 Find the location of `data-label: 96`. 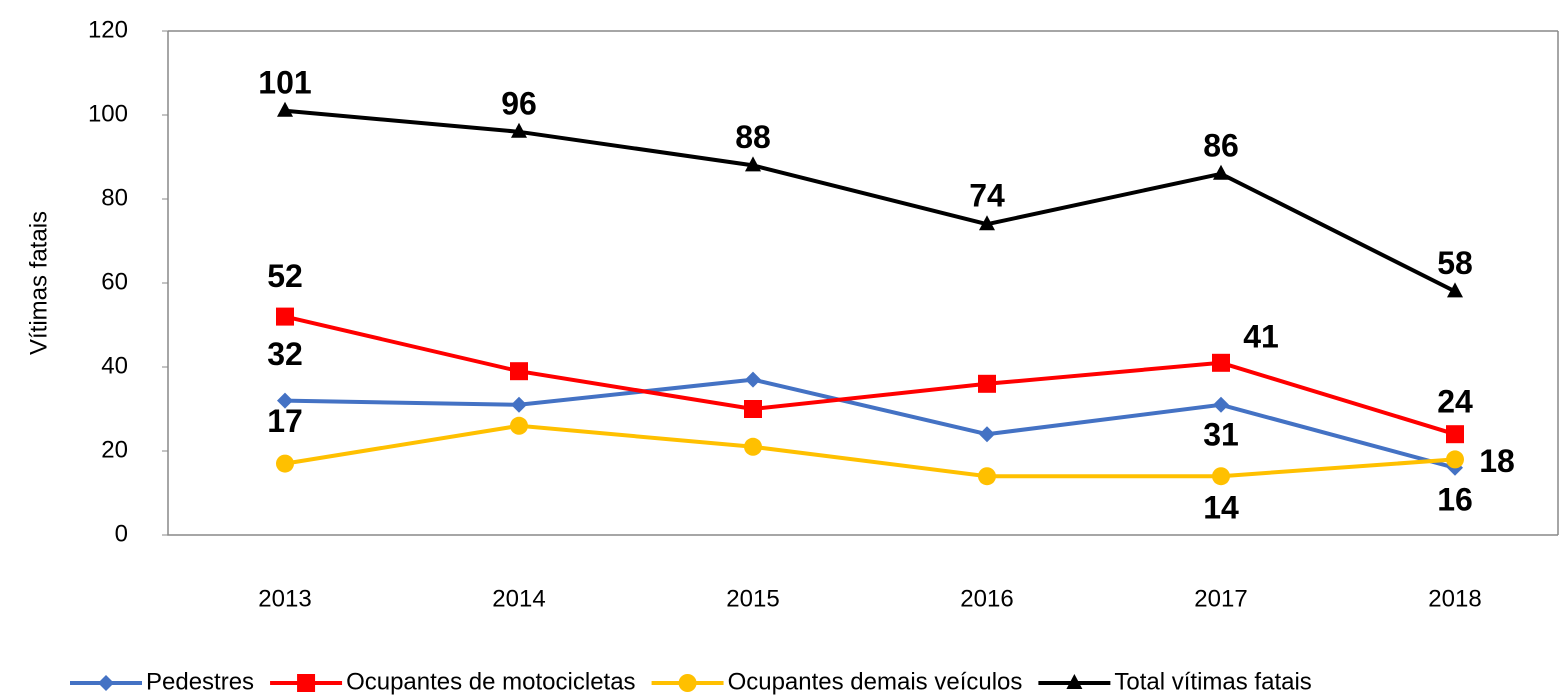

data-label: 96 is located at coordinates (519, 103).